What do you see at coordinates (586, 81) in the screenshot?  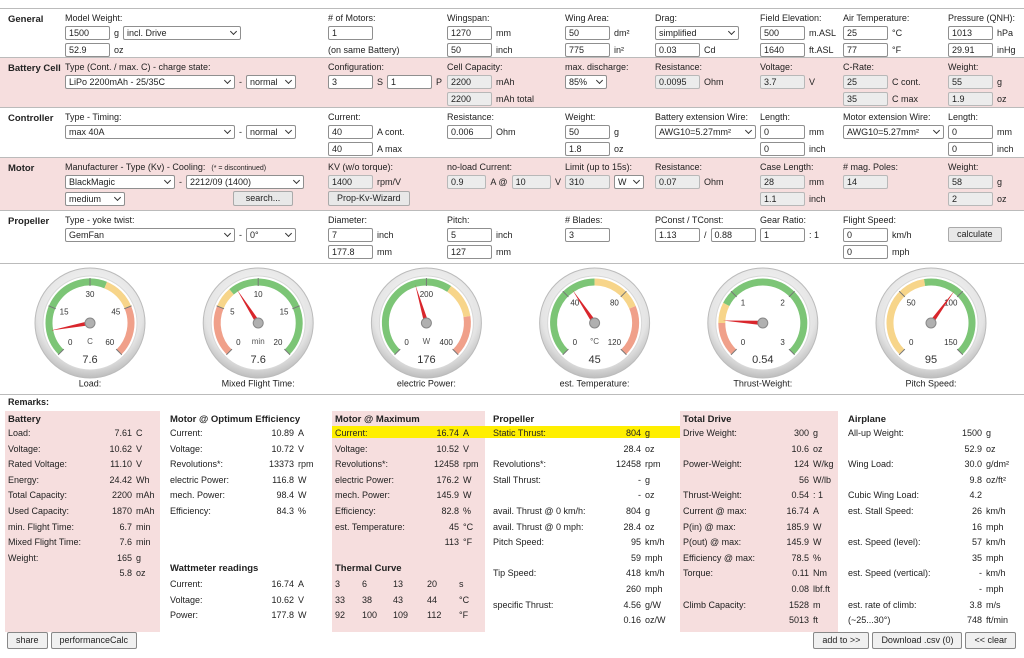 I see `dropdown: 85%` at bounding box center [586, 81].